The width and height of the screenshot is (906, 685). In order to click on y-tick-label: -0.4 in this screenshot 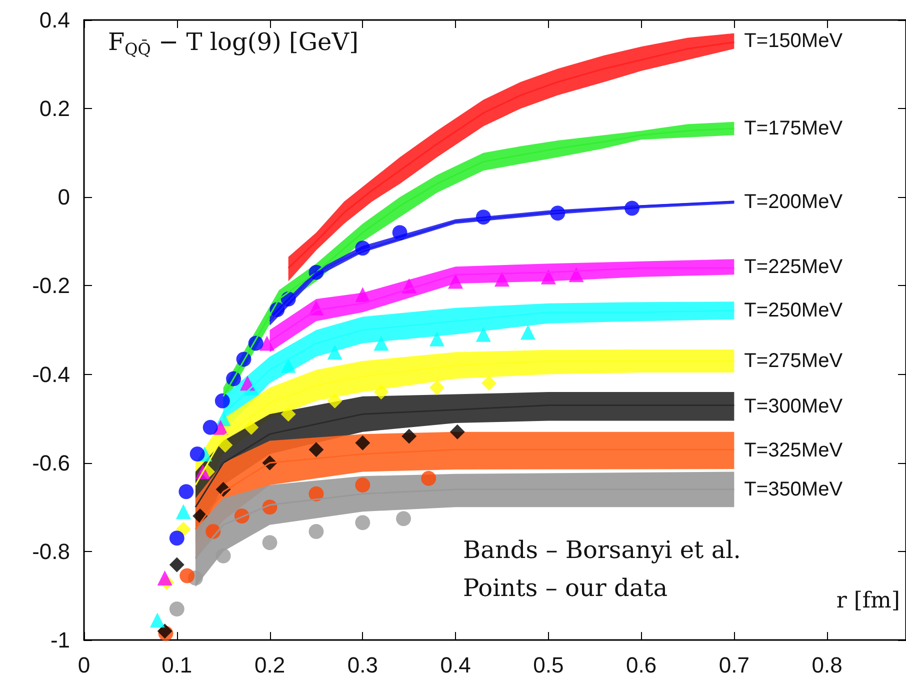, I will do `click(51, 374)`.